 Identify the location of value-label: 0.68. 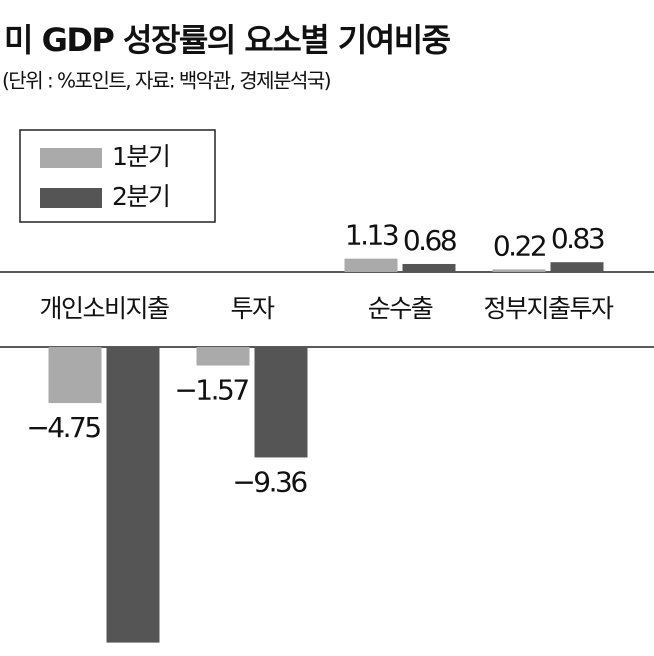
(429, 240).